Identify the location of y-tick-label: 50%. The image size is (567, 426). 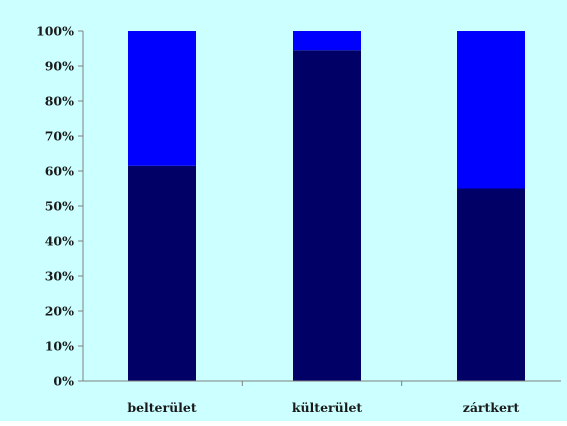
(59, 206).